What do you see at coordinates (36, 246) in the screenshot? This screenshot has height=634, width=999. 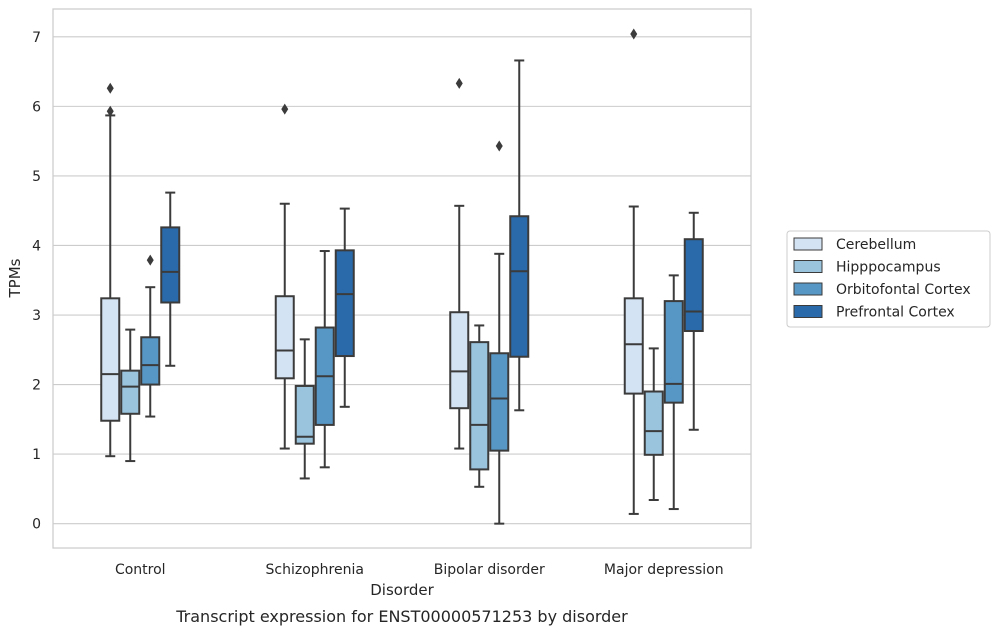 I see `y-tick-label-4: 4` at bounding box center [36, 246].